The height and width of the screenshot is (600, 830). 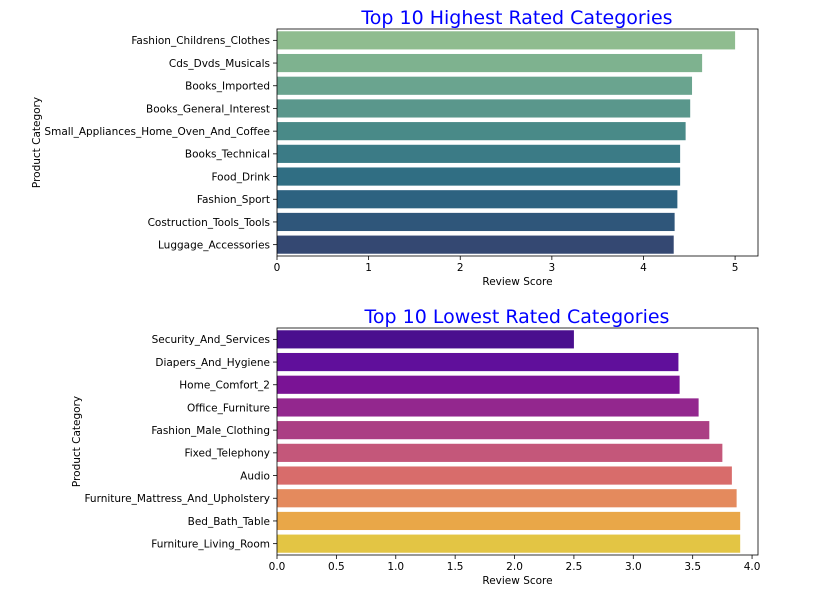 I want to click on category-label: Luggage_Accessories, so click(x=214, y=245).